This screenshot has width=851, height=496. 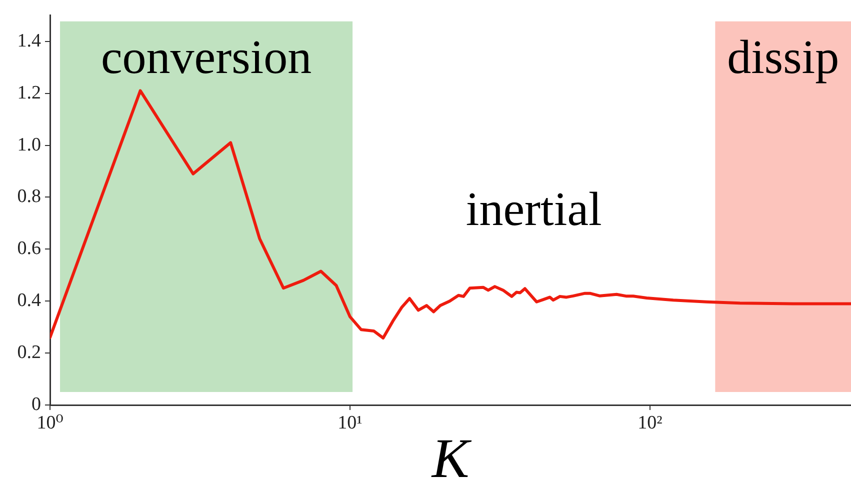 What do you see at coordinates (783, 57) in the screenshot?
I see `band-label: dissip` at bounding box center [783, 57].